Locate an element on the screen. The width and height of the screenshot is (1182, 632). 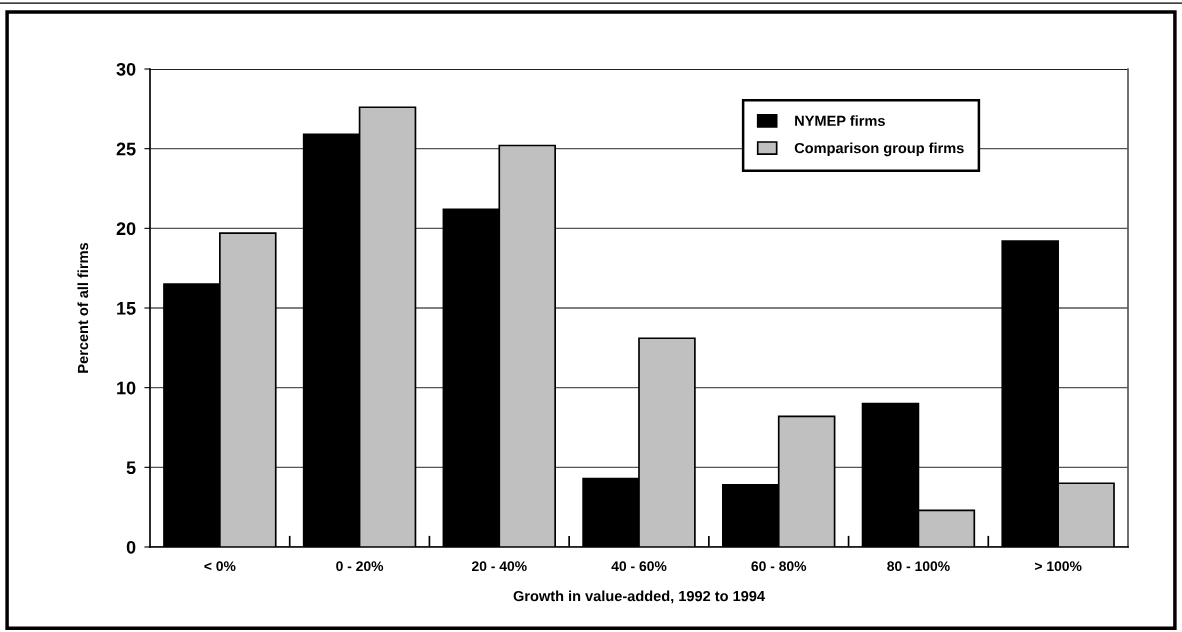
legend-label: Comparison group firms is located at coordinates (879, 149).